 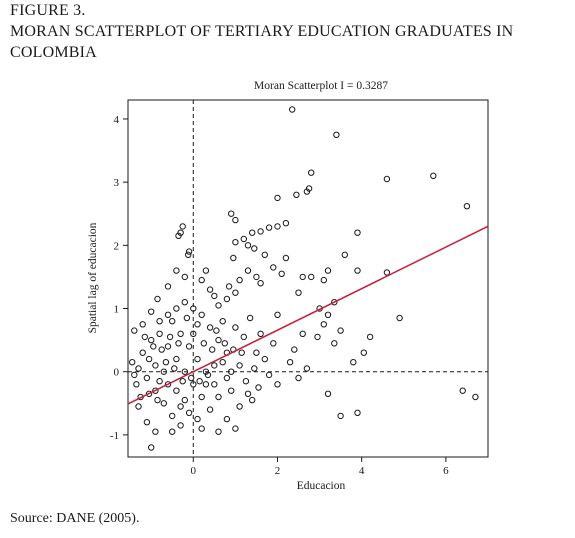 I want to click on figure-label: FIGURE 3., so click(x=48, y=10).